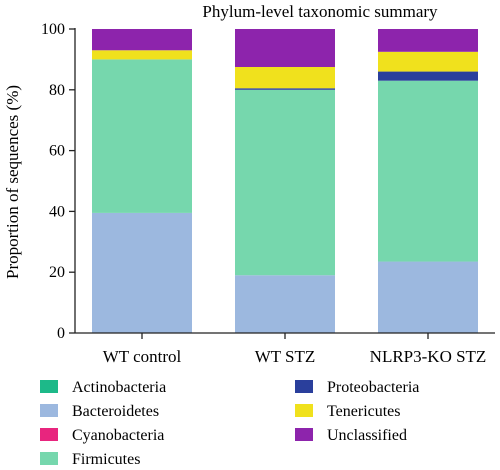 The height and width of the screenshot is (470, 500). I want to click on legend-label-unclassified: Unclassified, so click(367, 435).